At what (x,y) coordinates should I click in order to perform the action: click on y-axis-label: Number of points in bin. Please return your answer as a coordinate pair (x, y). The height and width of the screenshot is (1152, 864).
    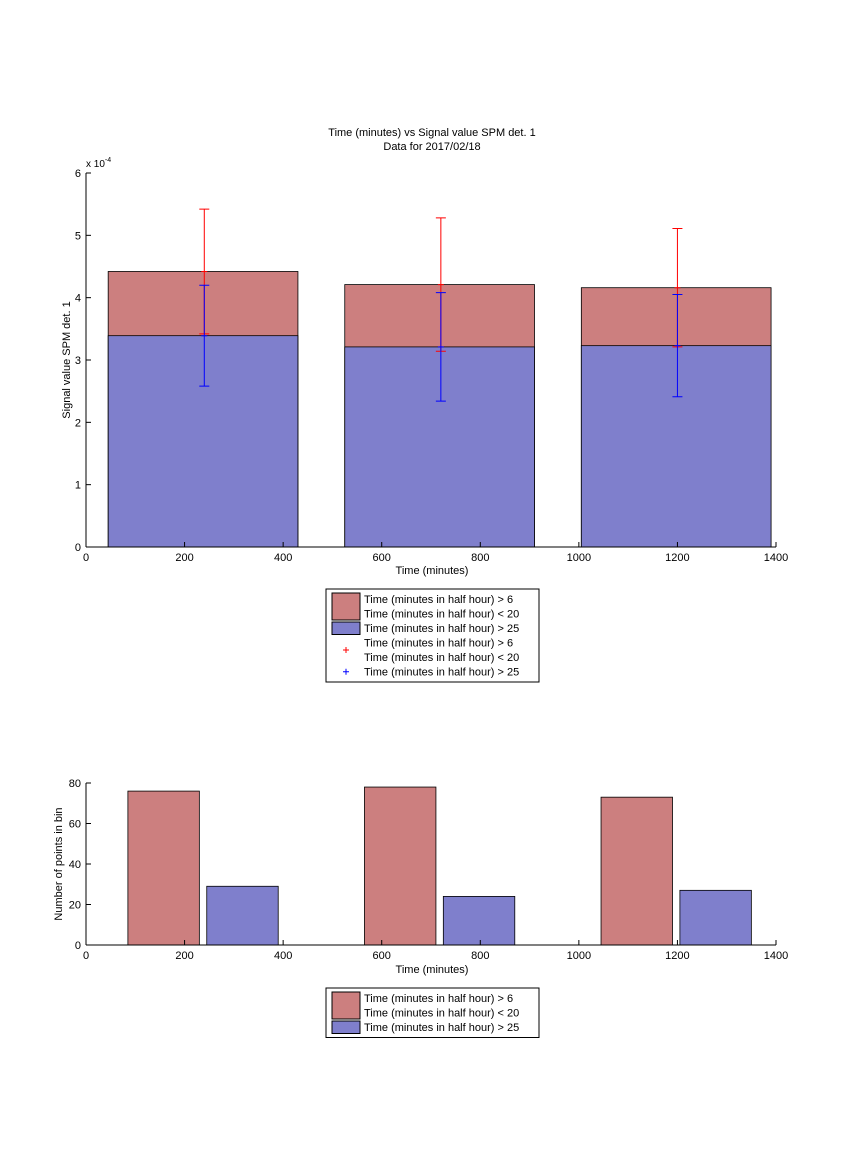
    Looking at the image, I should click on (59, 863).